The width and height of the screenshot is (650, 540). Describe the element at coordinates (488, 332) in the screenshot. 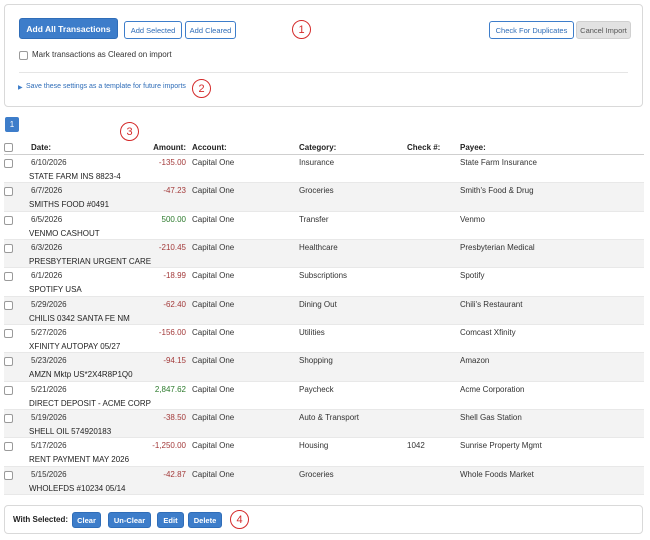

I see `row-payee: Comcast Xfinity` at that location.